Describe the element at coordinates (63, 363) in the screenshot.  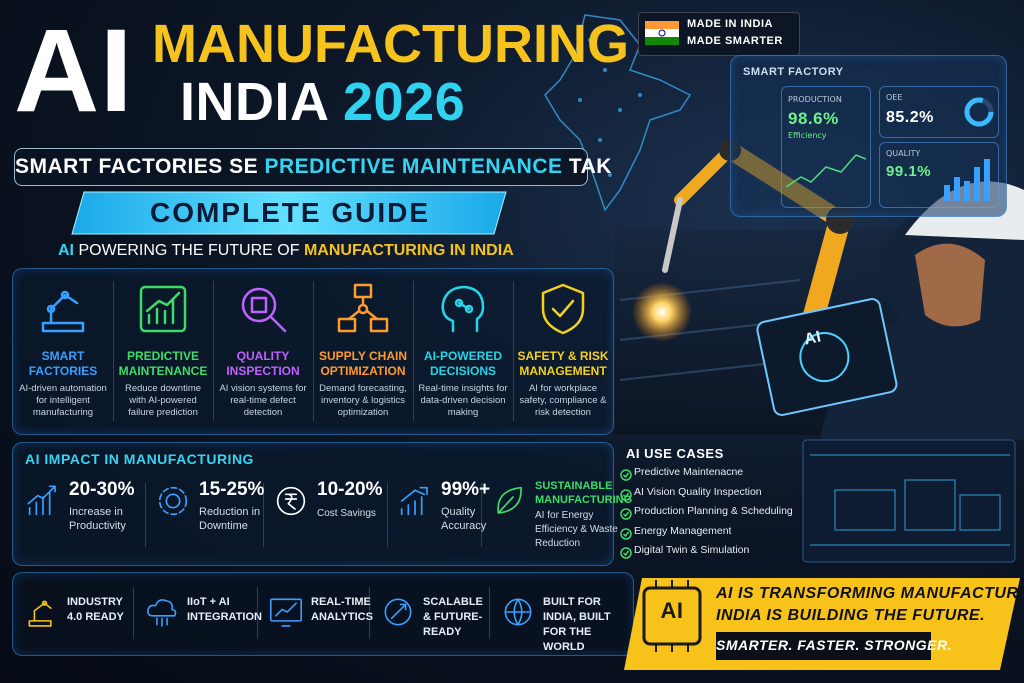
I see `feature-title: SMART FACTORIES` at that location.